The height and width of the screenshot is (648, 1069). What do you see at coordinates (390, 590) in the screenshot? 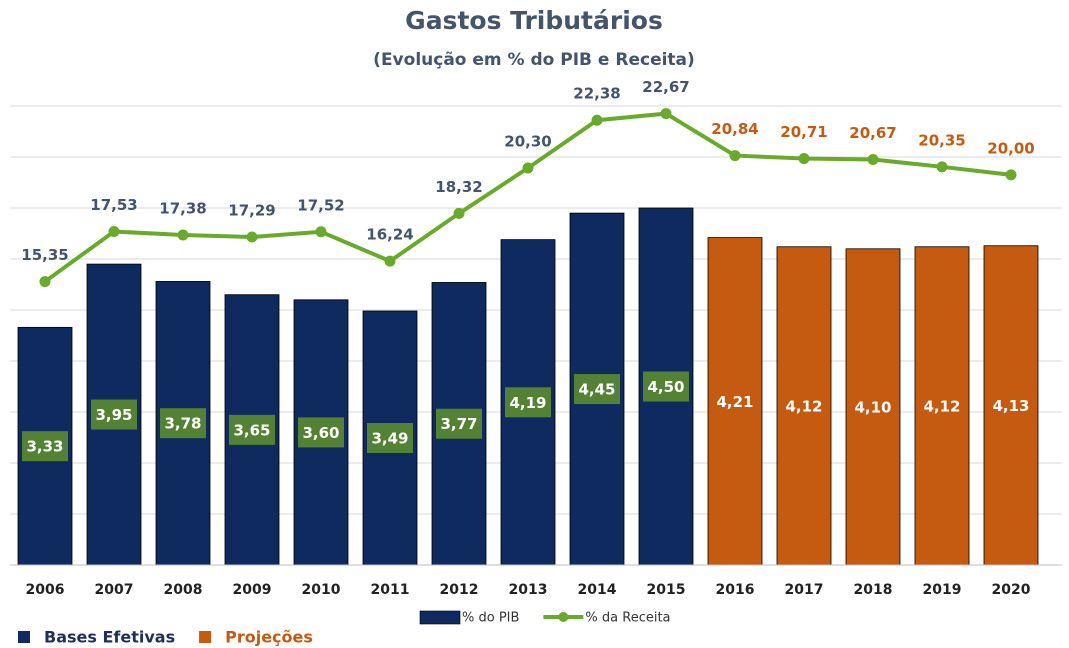
I see `x-tick-label: 2011` at bounding box center [390, 590].